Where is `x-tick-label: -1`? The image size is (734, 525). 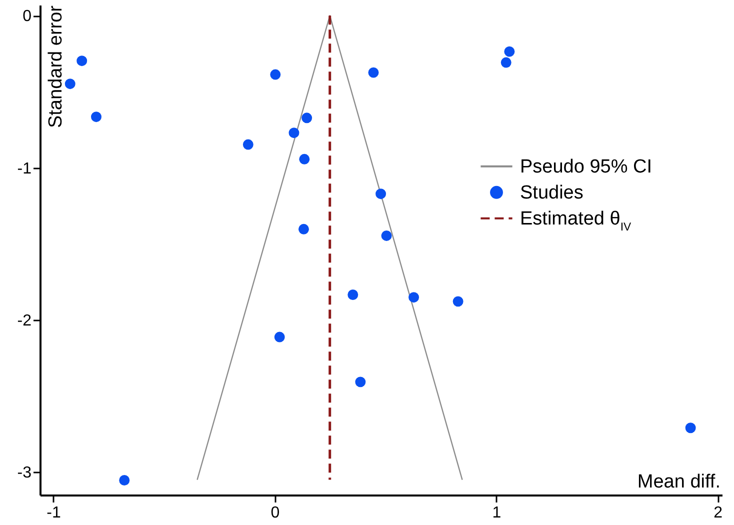 x-tick-label: -1 is located at coordinates (53, 513).